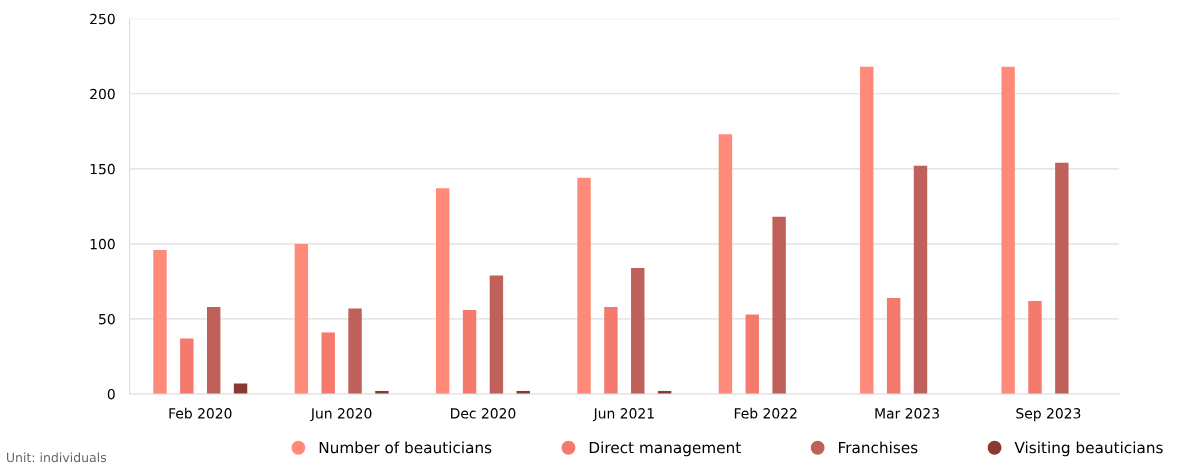 The image size is (1178, 469). Describe the element at coordinates (107, 319) in the screenshot. I see `y-tick-label: 50` at that location.